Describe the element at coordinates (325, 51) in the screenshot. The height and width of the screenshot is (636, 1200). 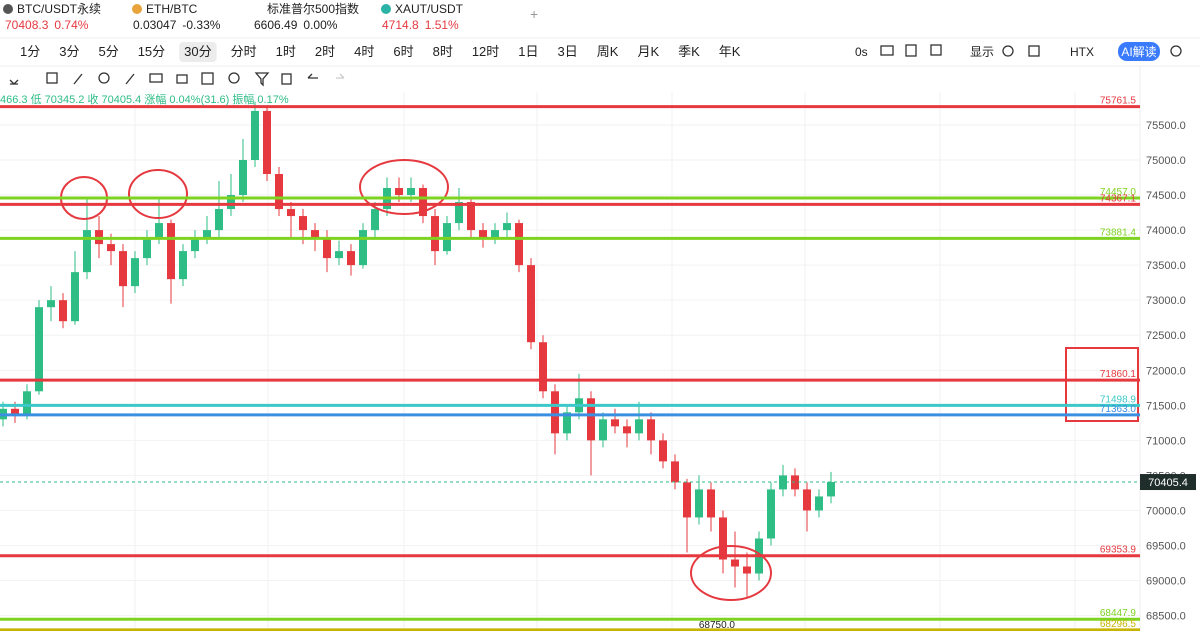
I see `timeframe-tab: 2时` at that location.